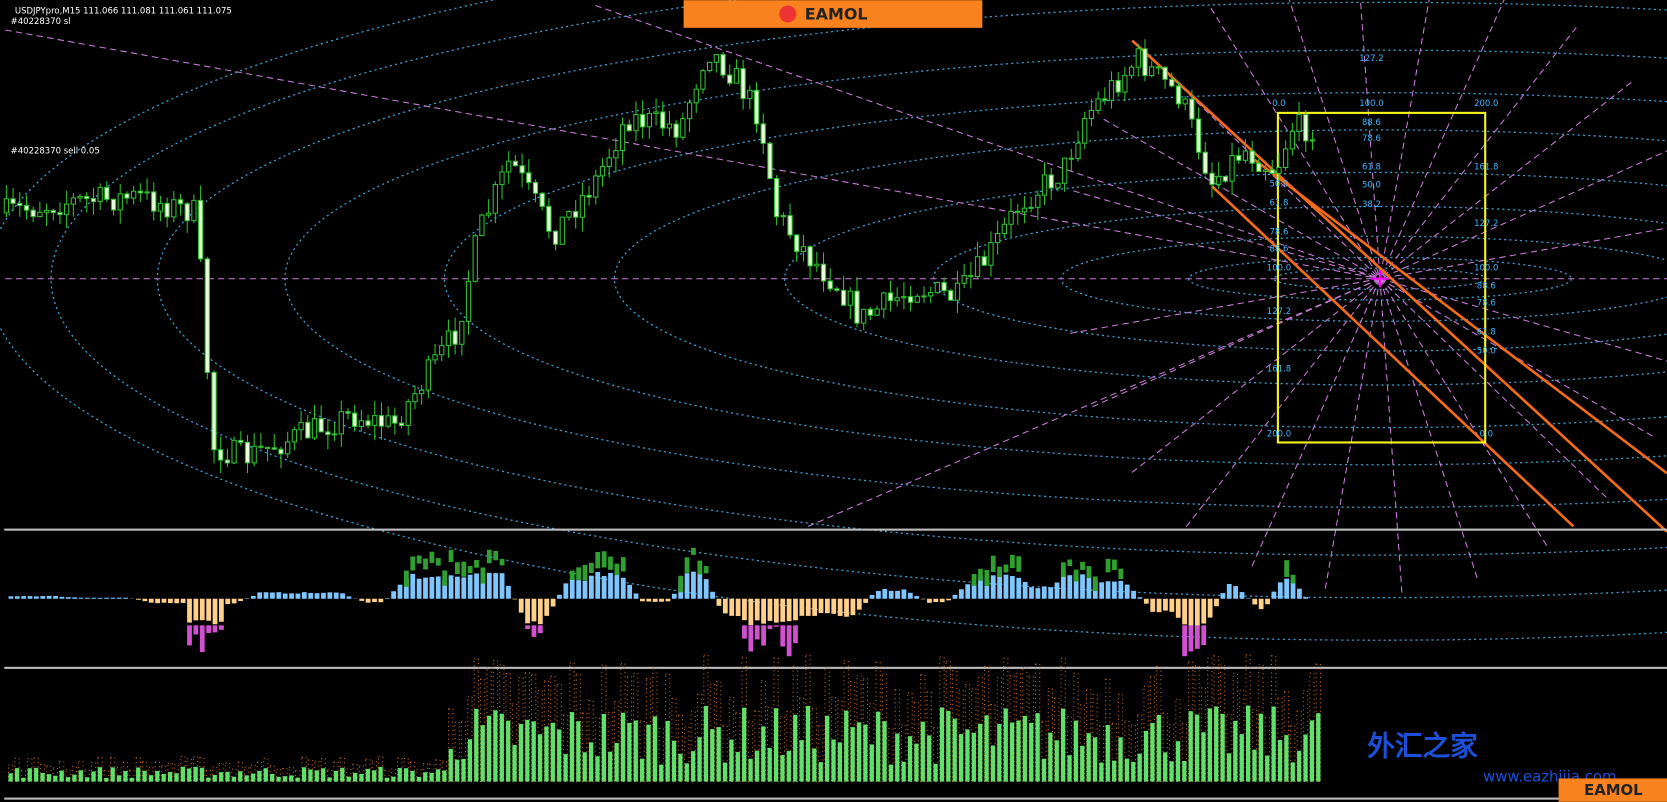 The image size is (1667, 802). What do you see at coordinates (1279, 312) in the screenshot?
I see `fib-label: 127.2` at bounding box center [1279, 312].